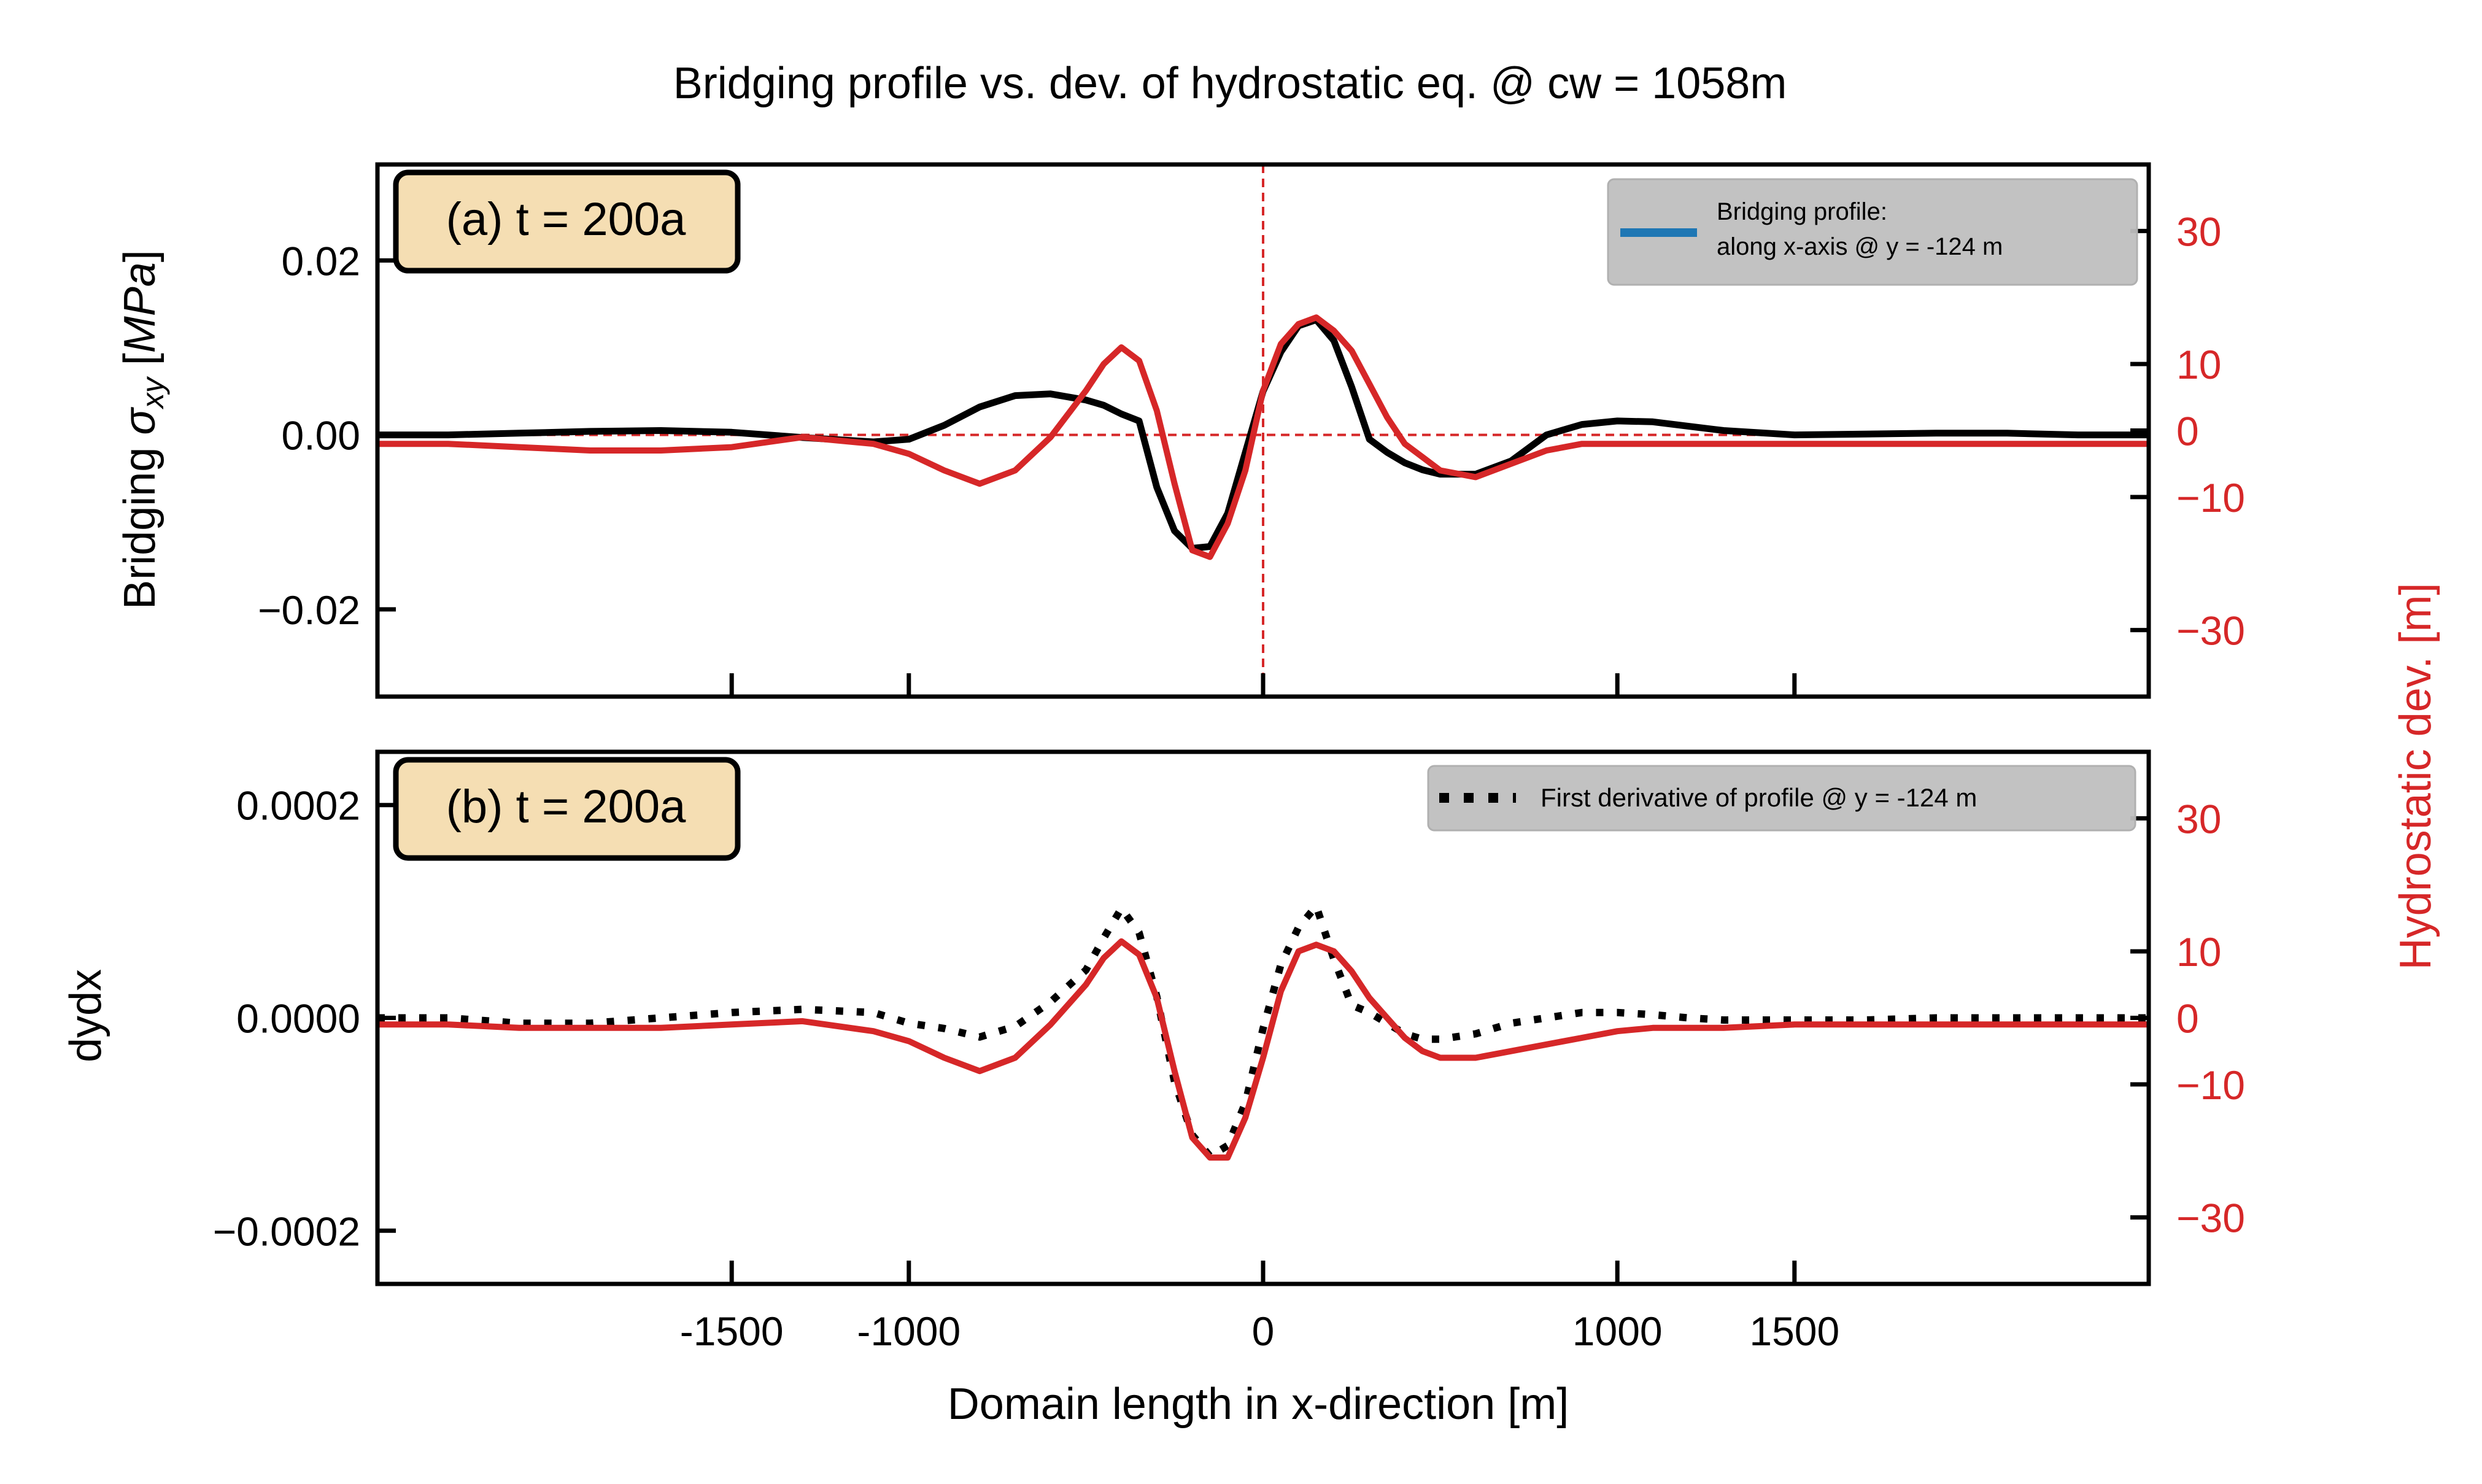 The image size is (2482, 1484). What do you see at coordinates (309, 610) in the screenshot?
I see `left-tick-label: −0.02` at bounding box center [309, 610].